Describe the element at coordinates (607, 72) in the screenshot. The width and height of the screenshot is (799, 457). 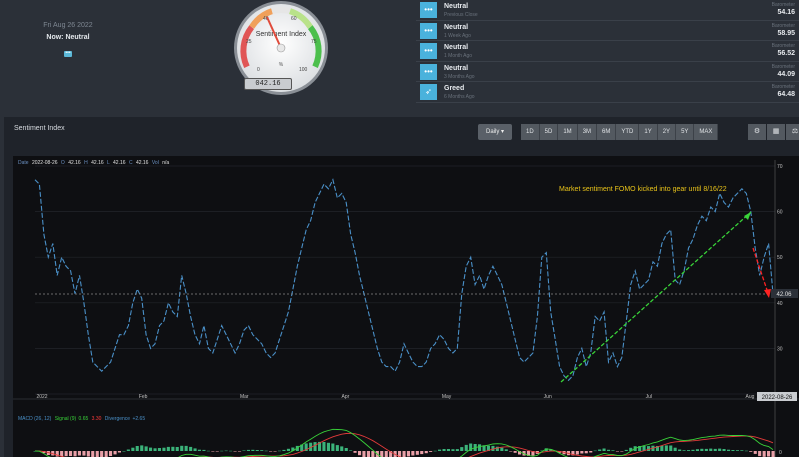
I see `barometer-row: ••• Neutral 3 Months Ago Barometer 44.09` at that location.